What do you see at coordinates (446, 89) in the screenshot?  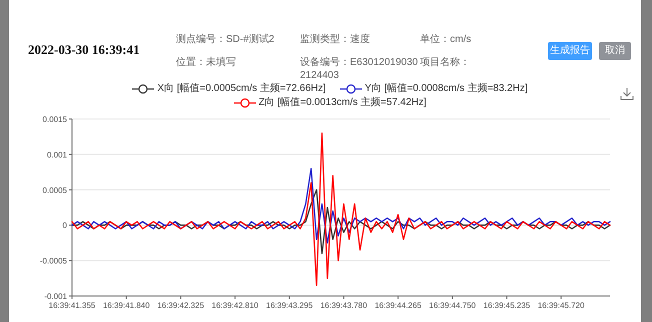 I see `legend-label: Y向 [幅值=0.0008cm/s 主频=83.2Hz]` at bounding box center [446, 89].